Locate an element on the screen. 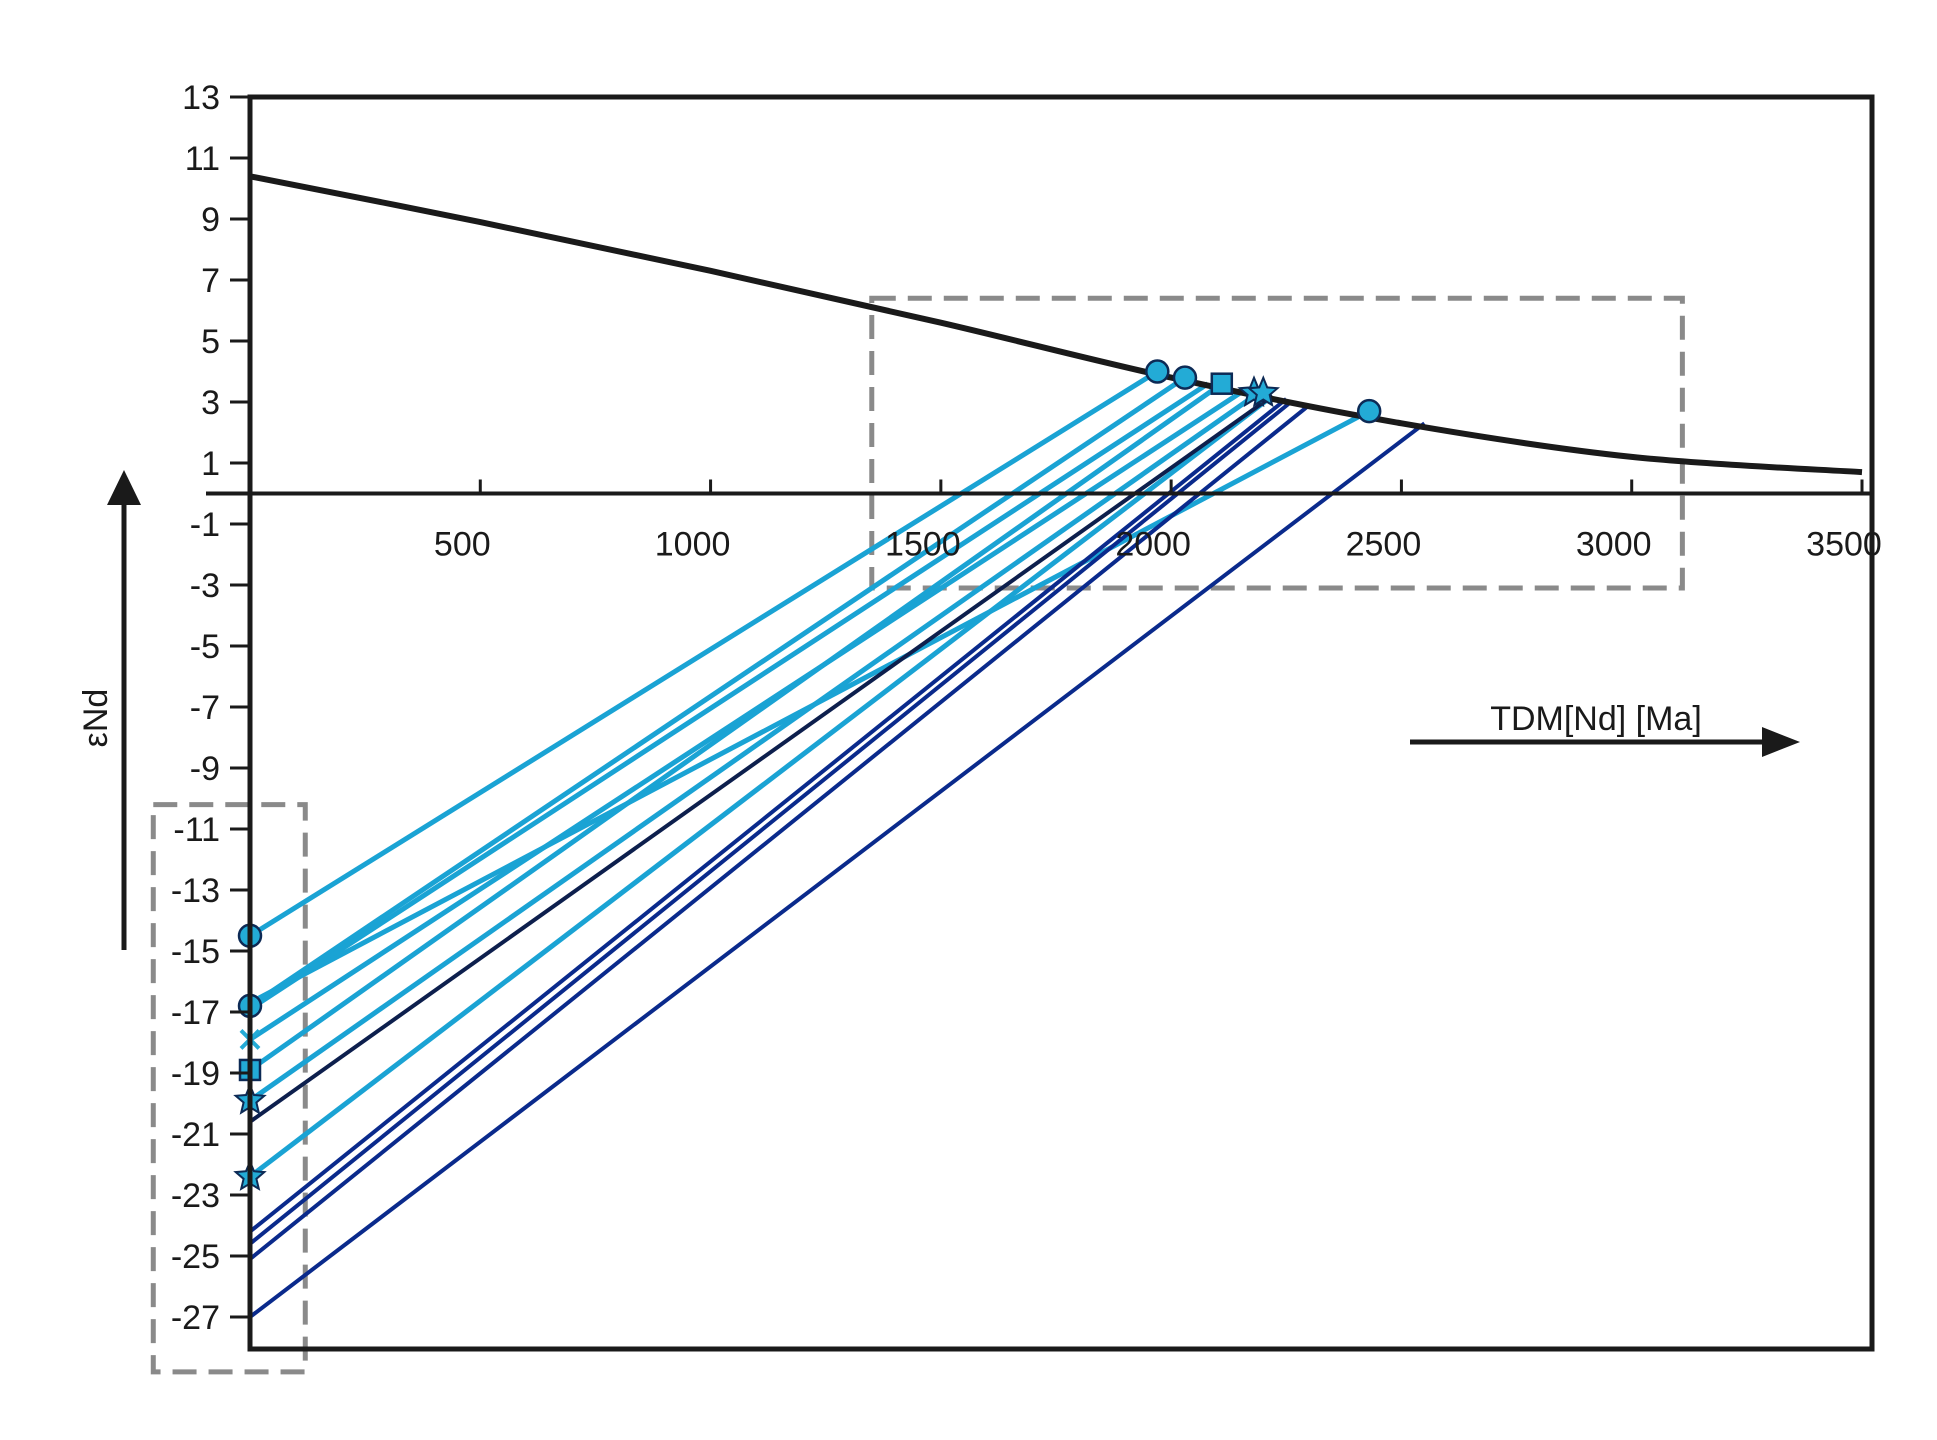 The width and height of the screenshot is (1937, 1440). x-tick-label-5: 3000 is located at coordinates (1614, 545).